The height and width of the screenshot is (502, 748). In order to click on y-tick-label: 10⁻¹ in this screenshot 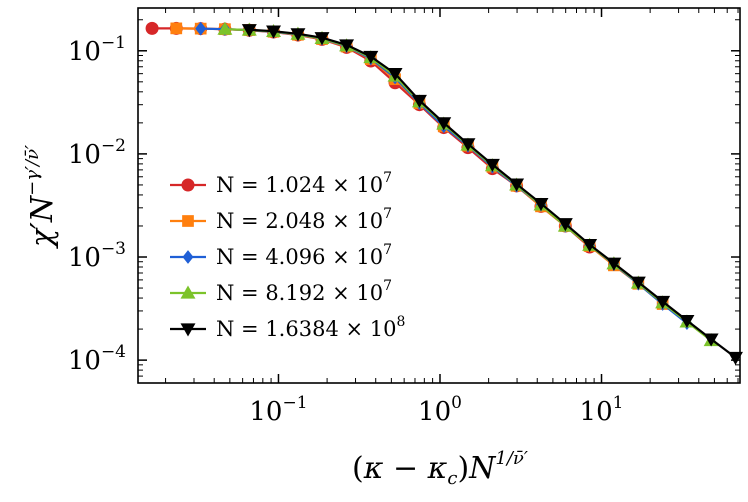, I will do `click(97, 50)`.